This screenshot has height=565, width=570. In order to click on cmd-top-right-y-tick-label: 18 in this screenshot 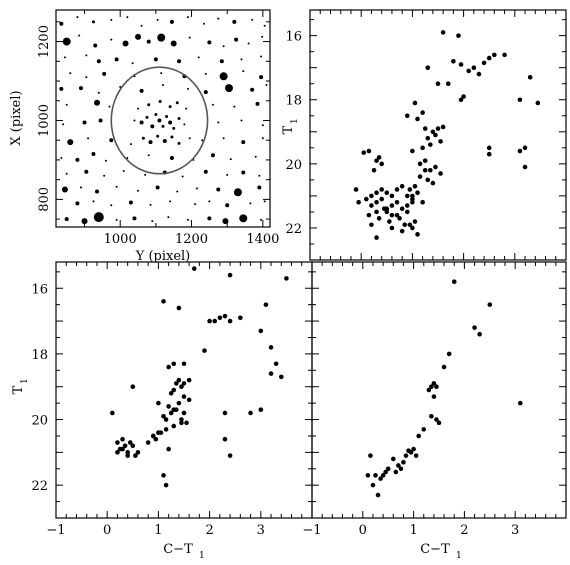, I will do `click(293, 101)`.